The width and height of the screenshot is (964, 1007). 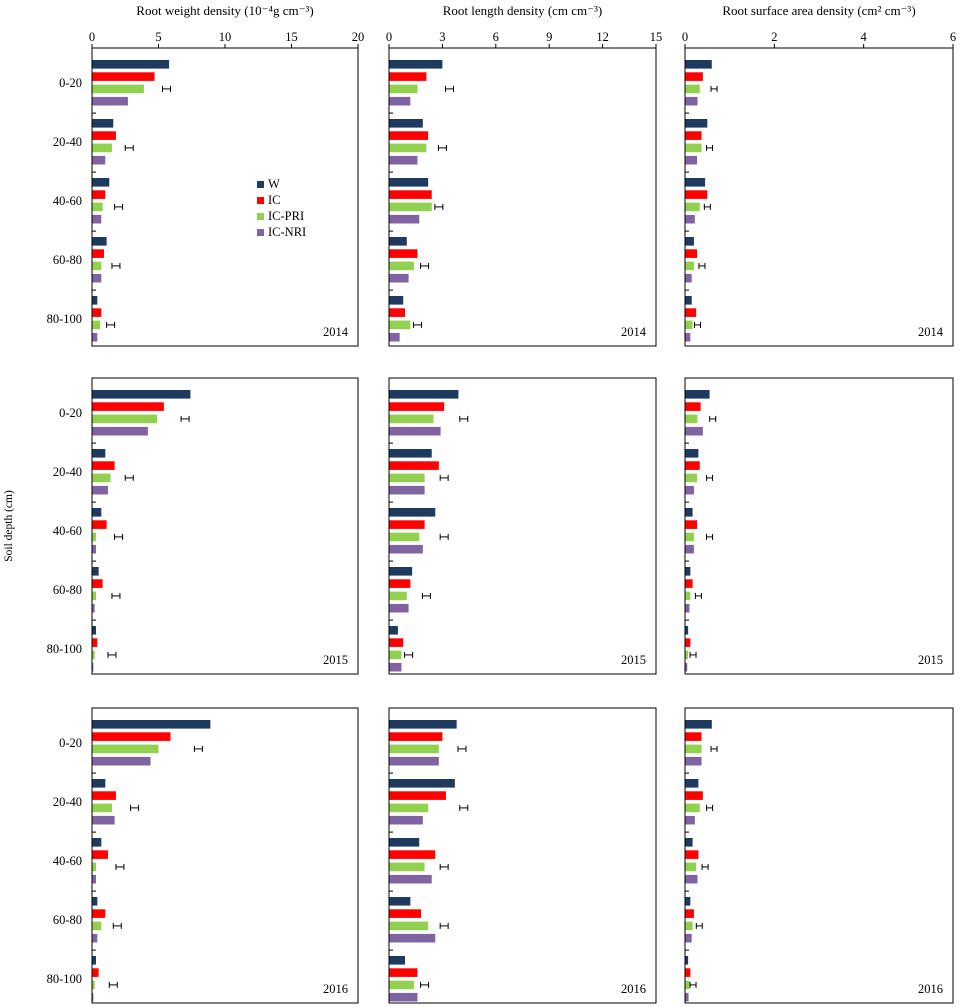 What do you see at coordinates (64, 649) in the screenshot?
I see `category-label-80-100: 80-100` at bounding box center [64, 649].